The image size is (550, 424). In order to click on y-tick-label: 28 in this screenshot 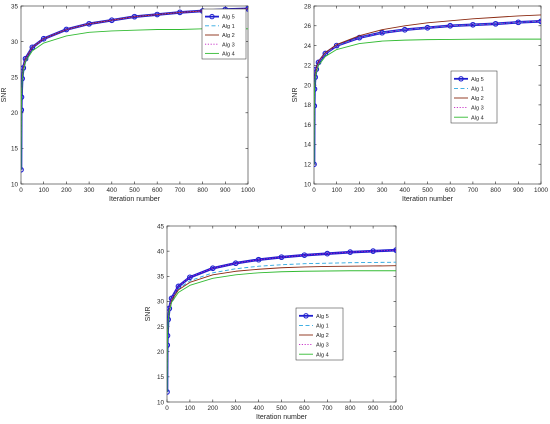, I will do `click(308, 6)`.